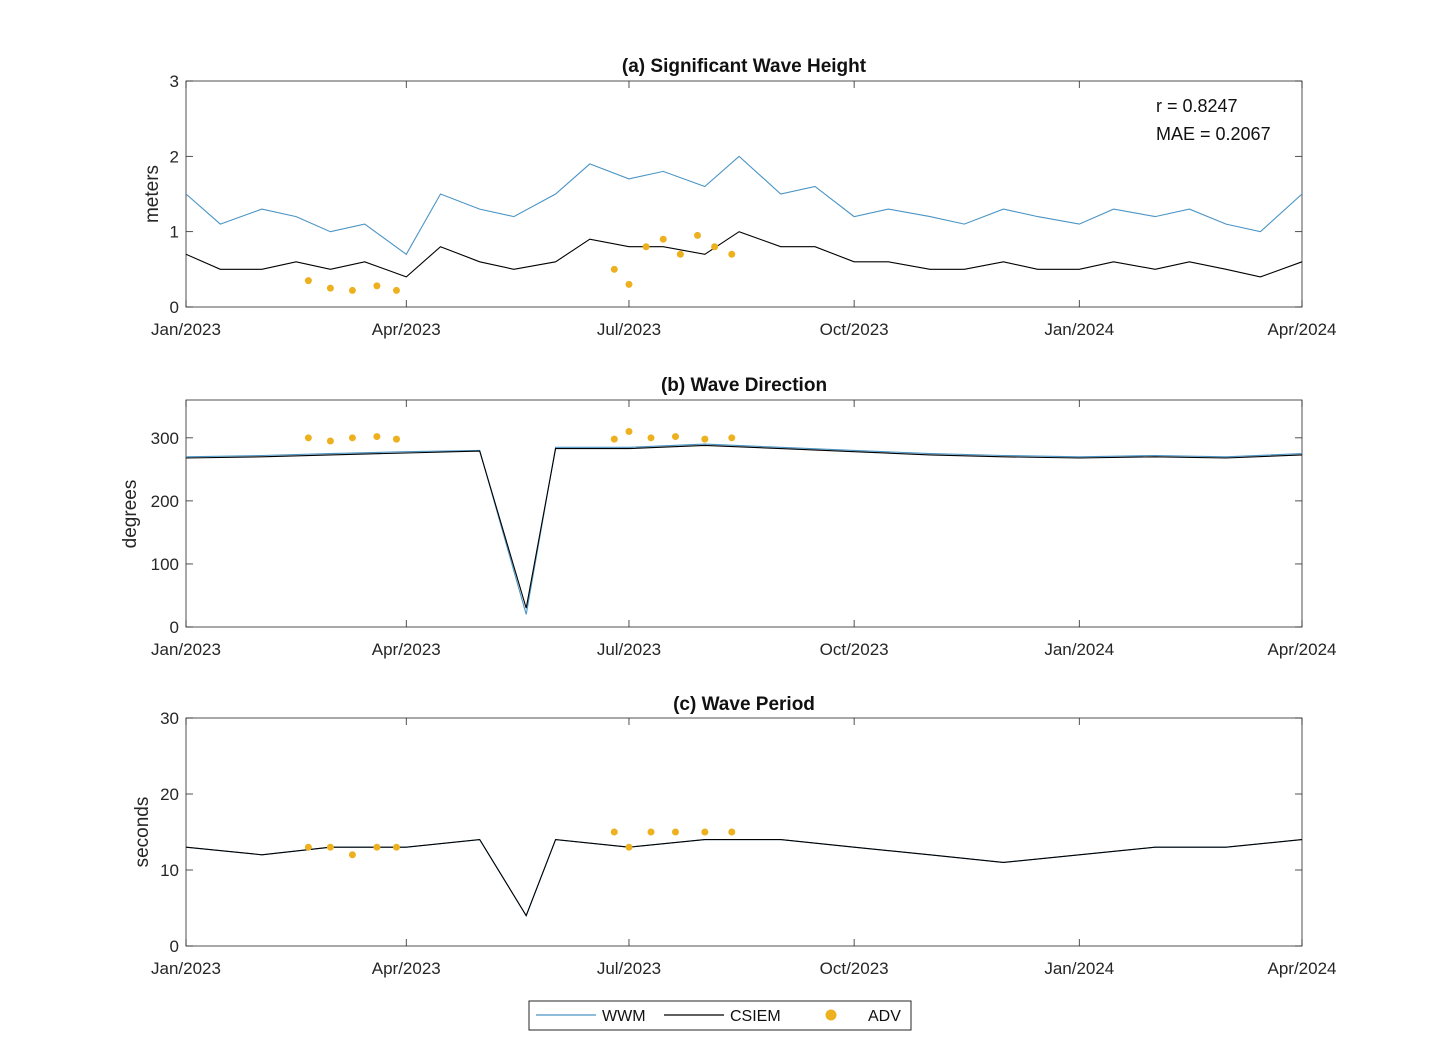 The width and height of the screenshot is (1440, 1063). Describe the element at coordinates (744, 704) in the screenshot. I see `panel-c-title: (c) Wave Period` at that location.